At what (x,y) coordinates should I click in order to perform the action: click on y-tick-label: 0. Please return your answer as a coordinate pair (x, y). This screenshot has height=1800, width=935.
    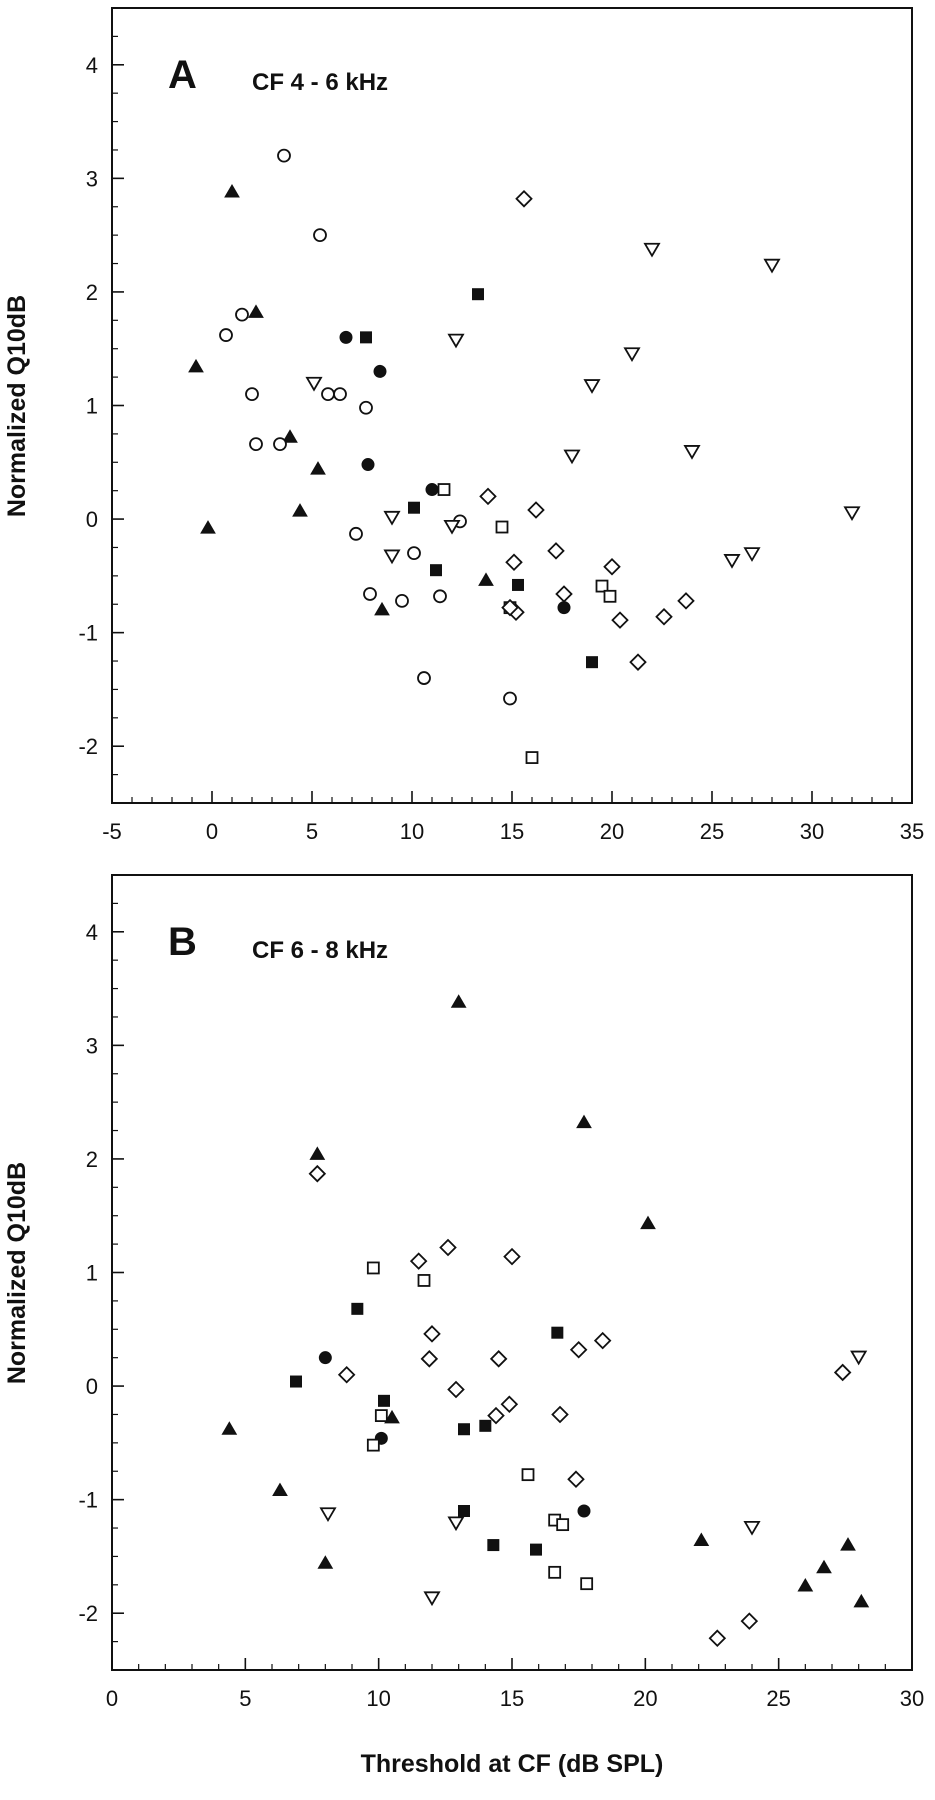
    Looking at the image, I should click on (92, 519).